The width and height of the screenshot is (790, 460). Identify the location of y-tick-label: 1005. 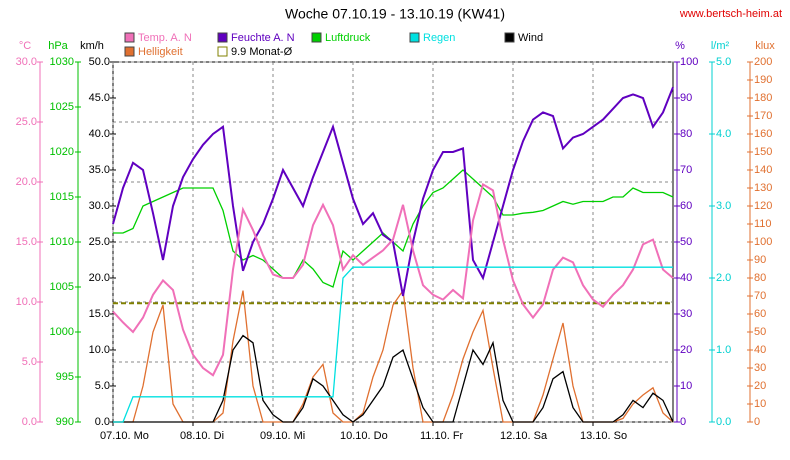
(62, 287).